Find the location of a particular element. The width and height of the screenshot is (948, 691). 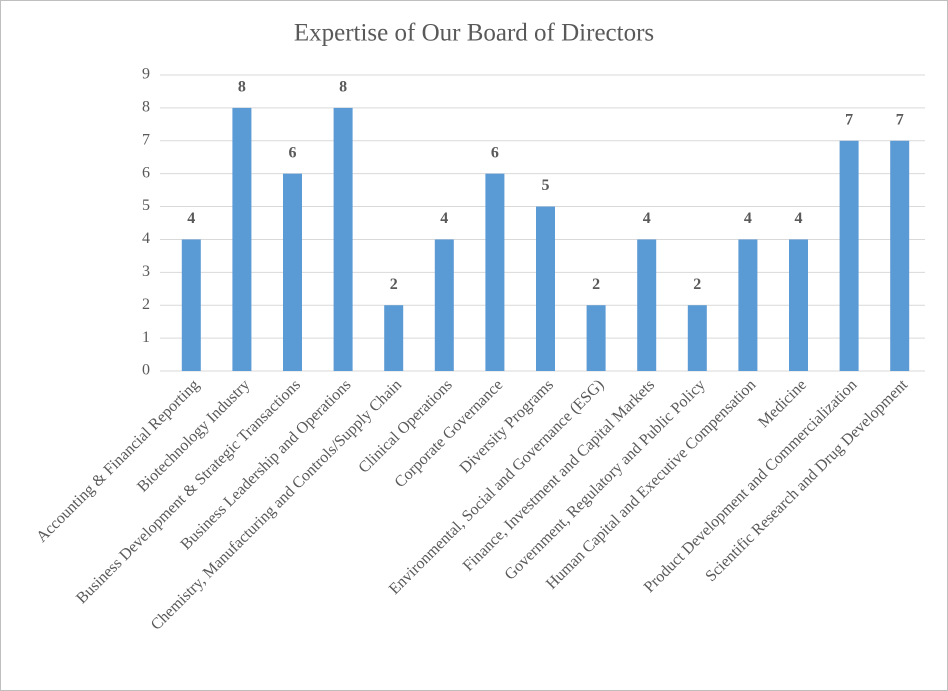

y-tick-label: 4 is located at coordinates (146, 238).